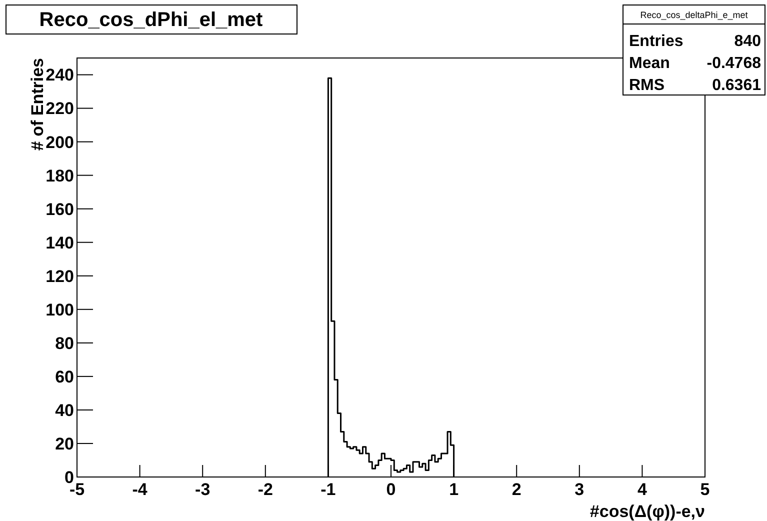 This screenshot has width=767, height=521. What do you see at coordinates (642, 489) in the screenshot?
I see `x-tick-label: 4` at bounding box center [642, 489].